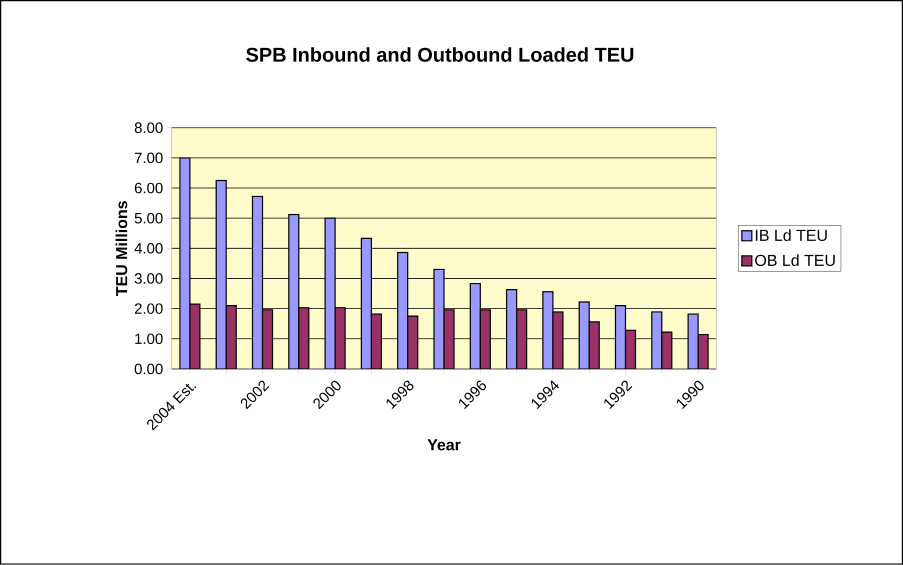  What do you see at coordinates (122, 248) in the screenshot?
I see `y-axis-title: TEU Millions` at bounding box center [122, 248].